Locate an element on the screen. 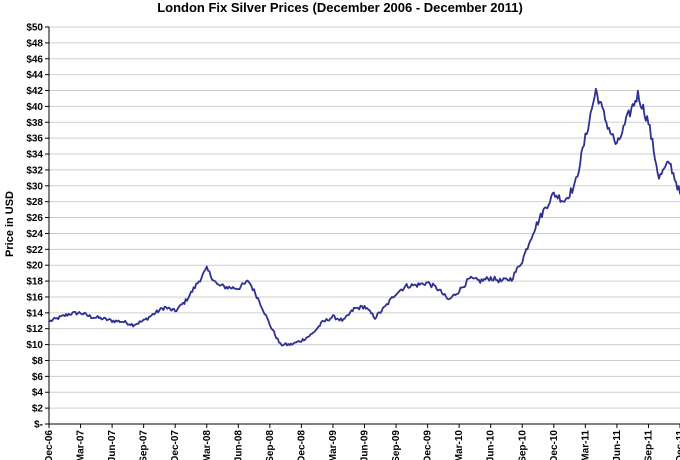 The image size is (680, 460). y-tick-label: $6 is located at coordinates (38, 377).